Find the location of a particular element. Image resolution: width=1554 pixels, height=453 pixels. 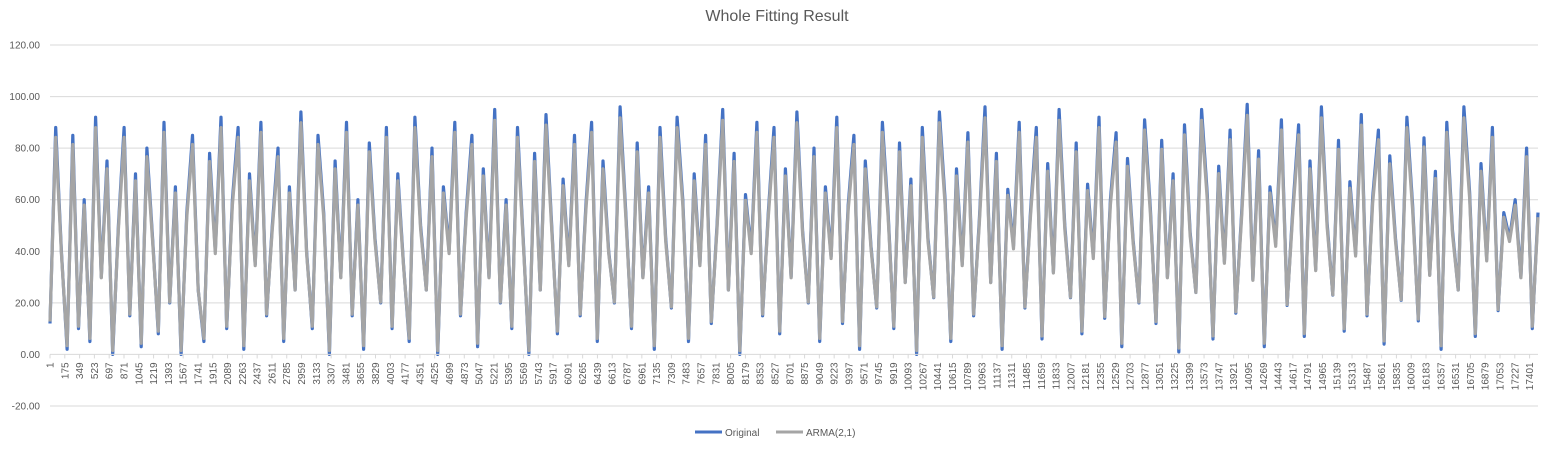

x-tick-label: 5569 is located at coordinates (524, 373).